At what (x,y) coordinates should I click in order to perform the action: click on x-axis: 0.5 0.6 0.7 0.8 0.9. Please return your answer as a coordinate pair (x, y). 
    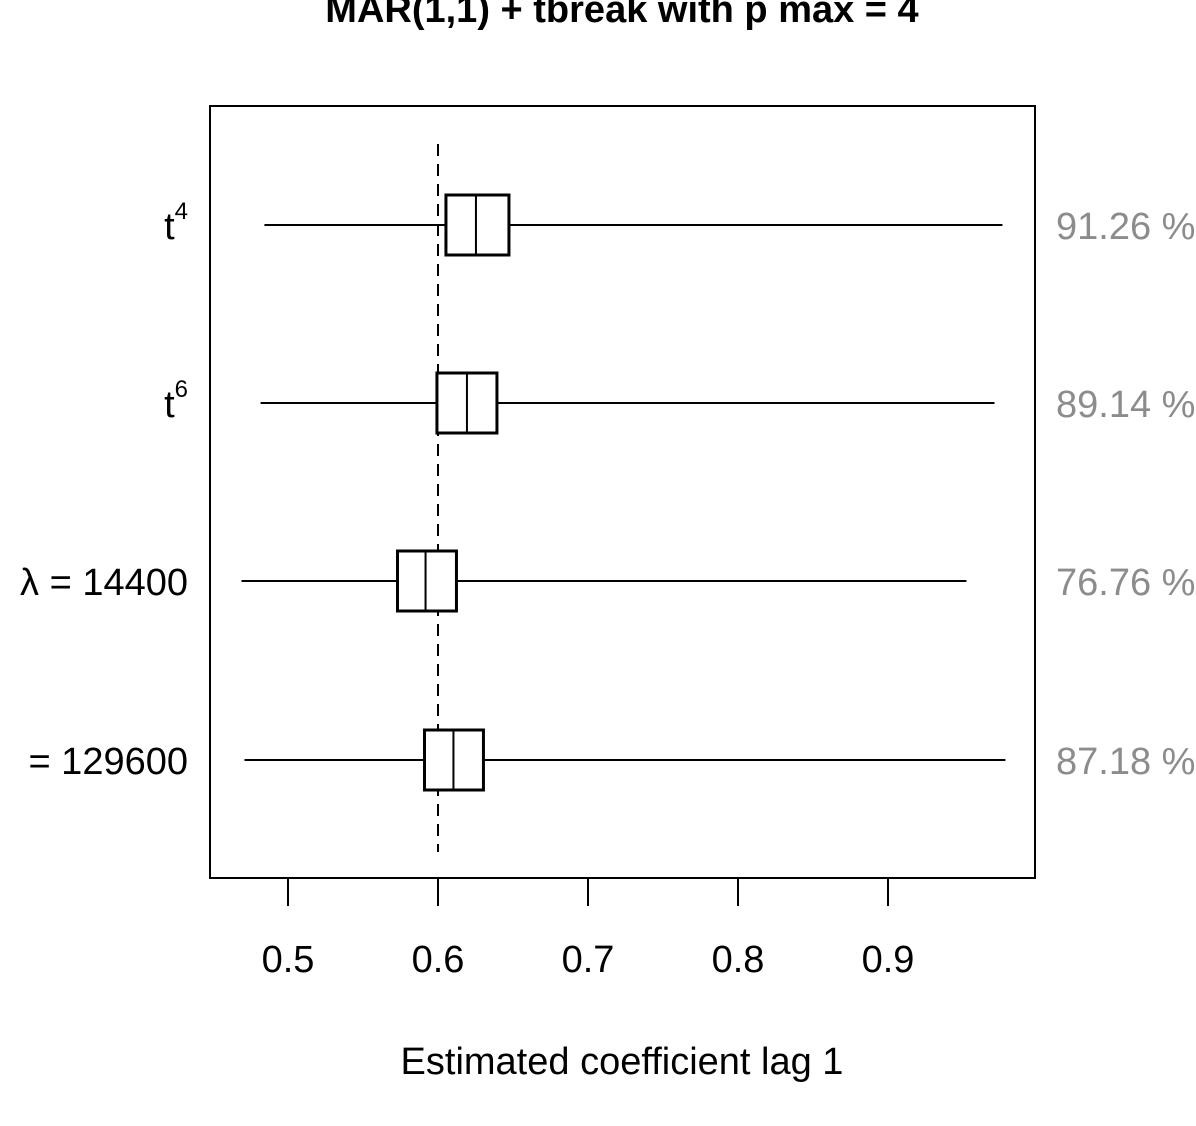
    Looking at the image, I should click on (588, 929).